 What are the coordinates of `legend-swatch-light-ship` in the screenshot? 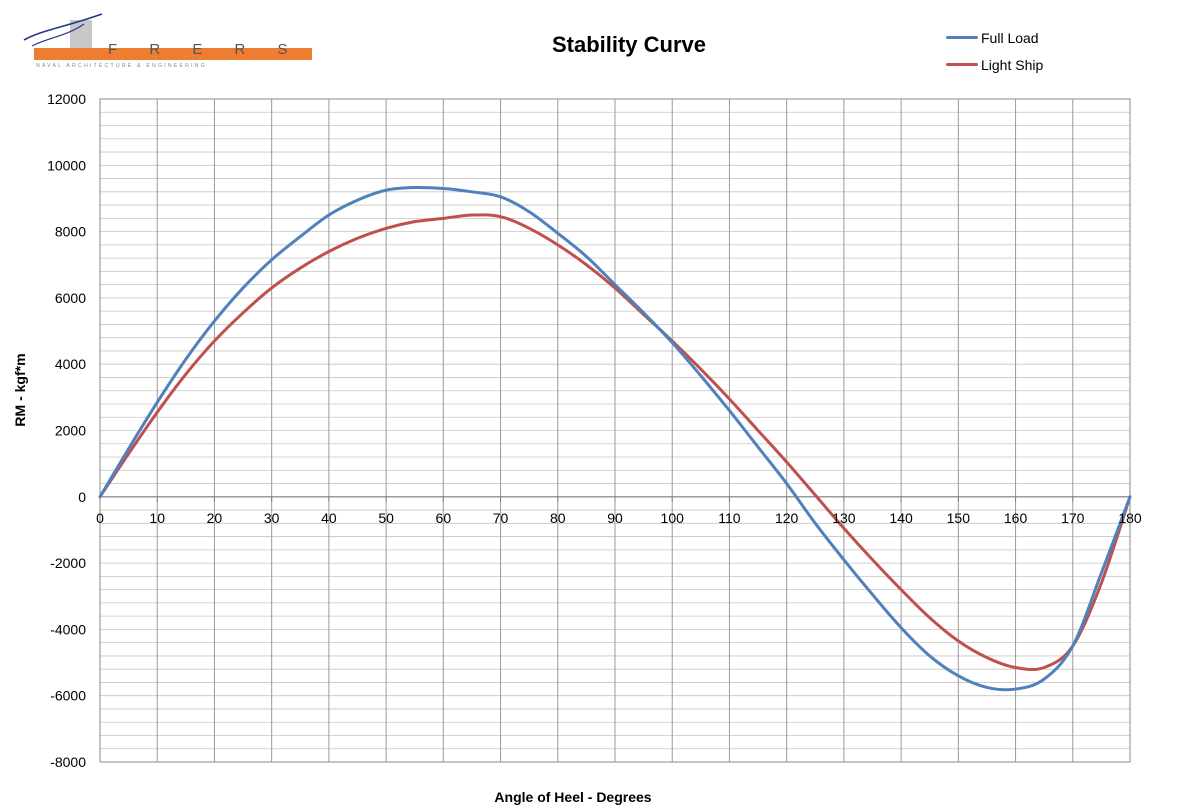 It's located at (962, 64).